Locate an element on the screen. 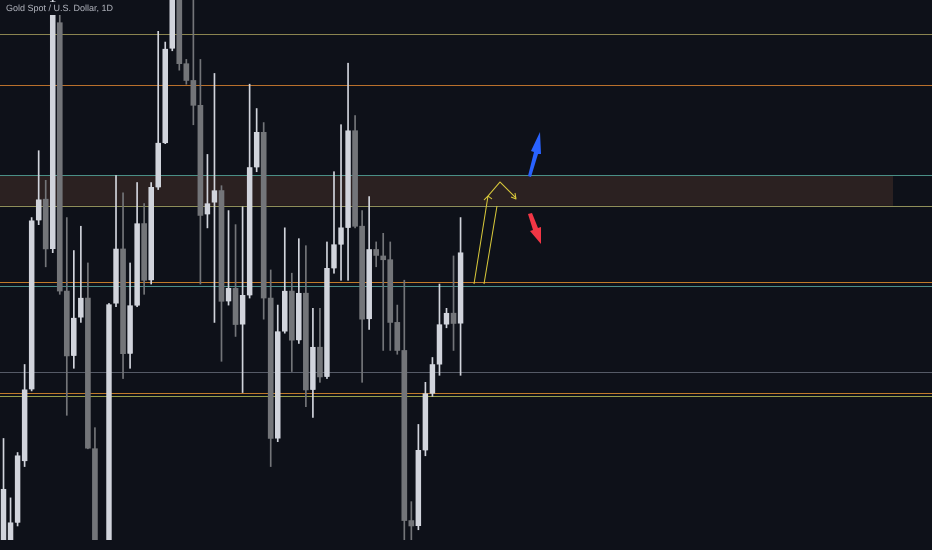  chart-title: Gold Spot / U.S. Dollar, 1D is located at coordinates (60, 7).